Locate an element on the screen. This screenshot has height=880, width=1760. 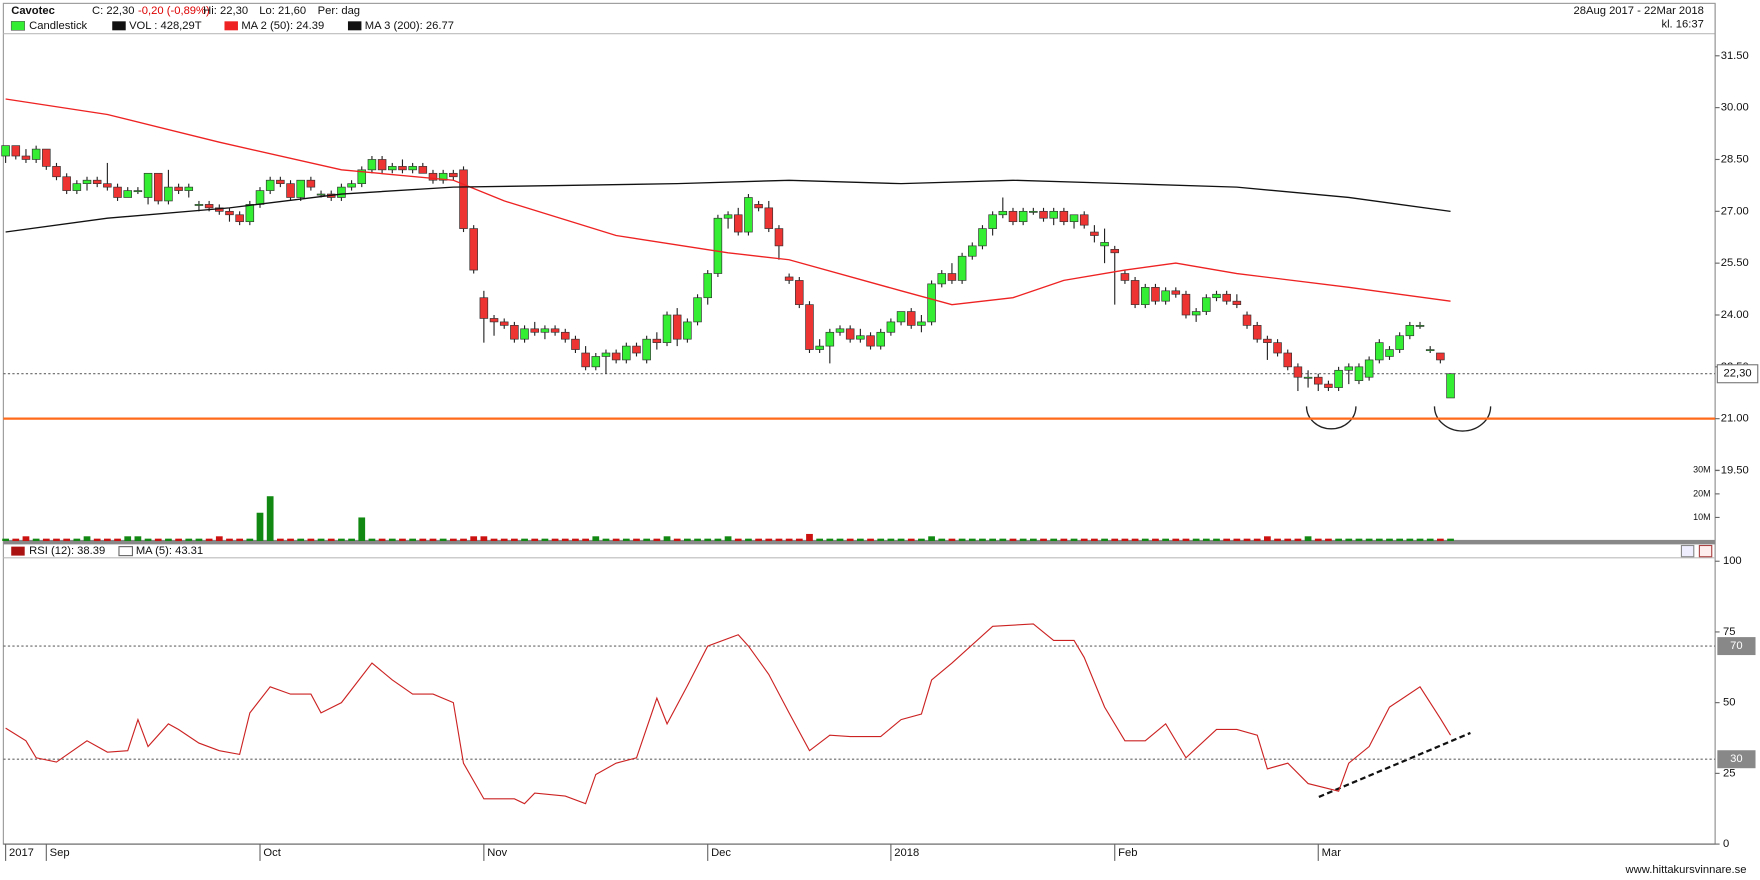
legend-volume: VOL : 428,29T is located at coordinates (165, 26).